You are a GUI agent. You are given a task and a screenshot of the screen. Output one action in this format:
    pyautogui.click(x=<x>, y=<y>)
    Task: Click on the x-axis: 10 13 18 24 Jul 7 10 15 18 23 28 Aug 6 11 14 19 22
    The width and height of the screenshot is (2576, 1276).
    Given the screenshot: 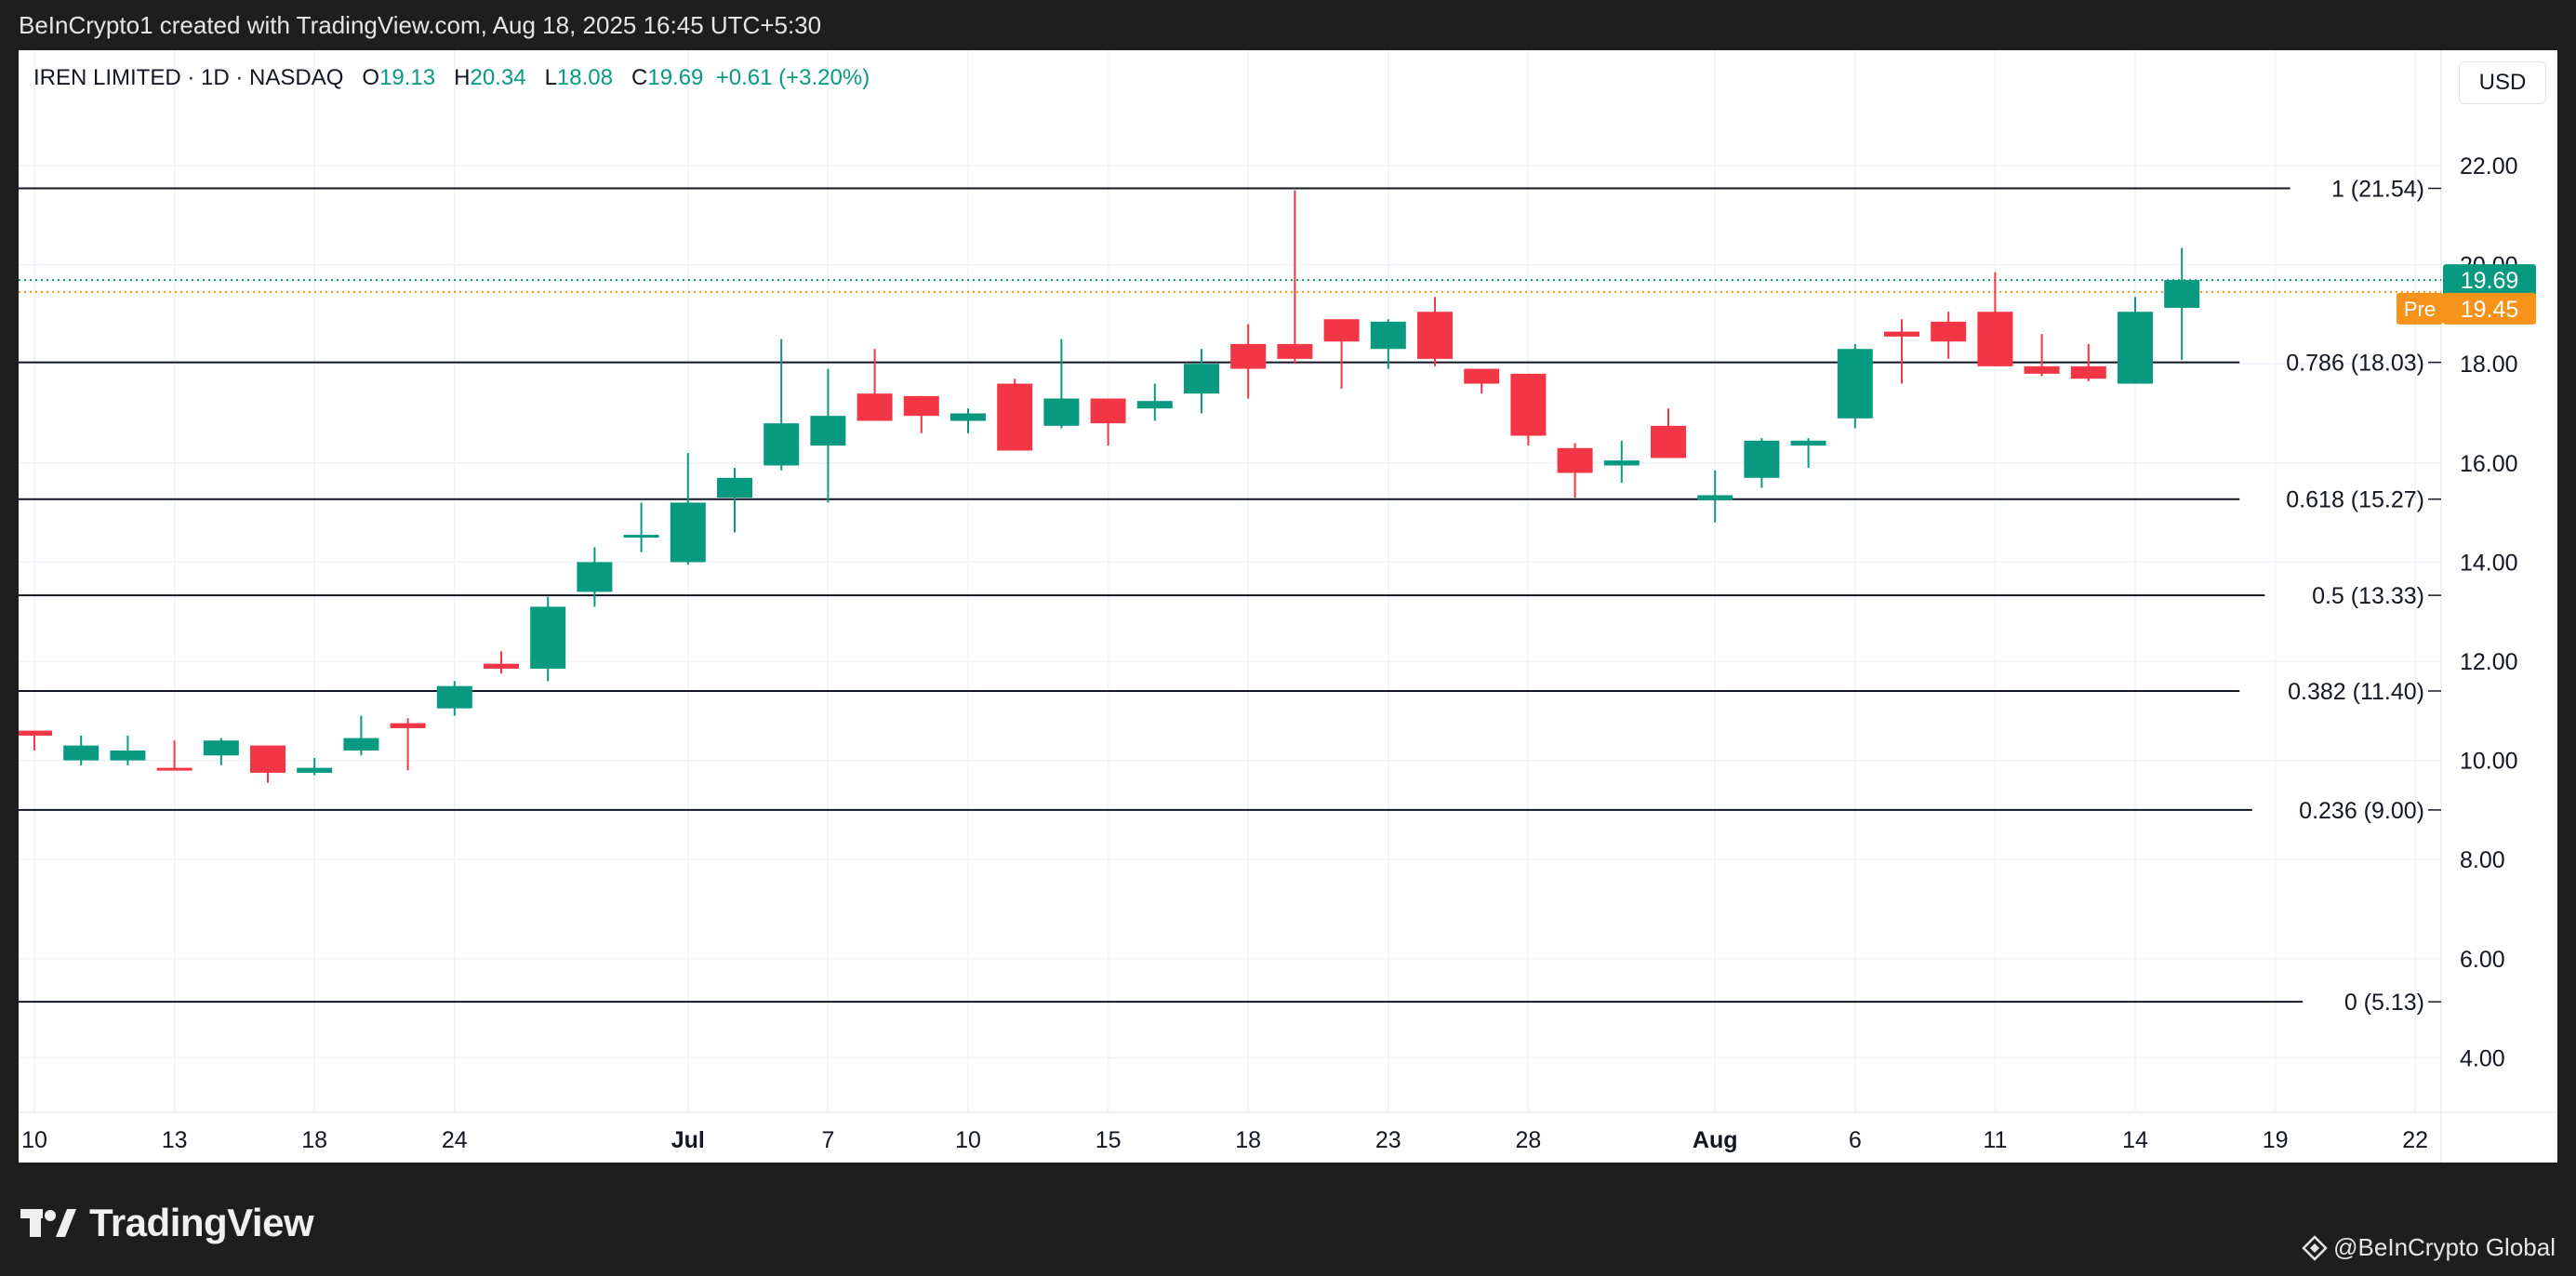 What is the action you would take?
    pyautogui.click(x=1224, y=1140)
    